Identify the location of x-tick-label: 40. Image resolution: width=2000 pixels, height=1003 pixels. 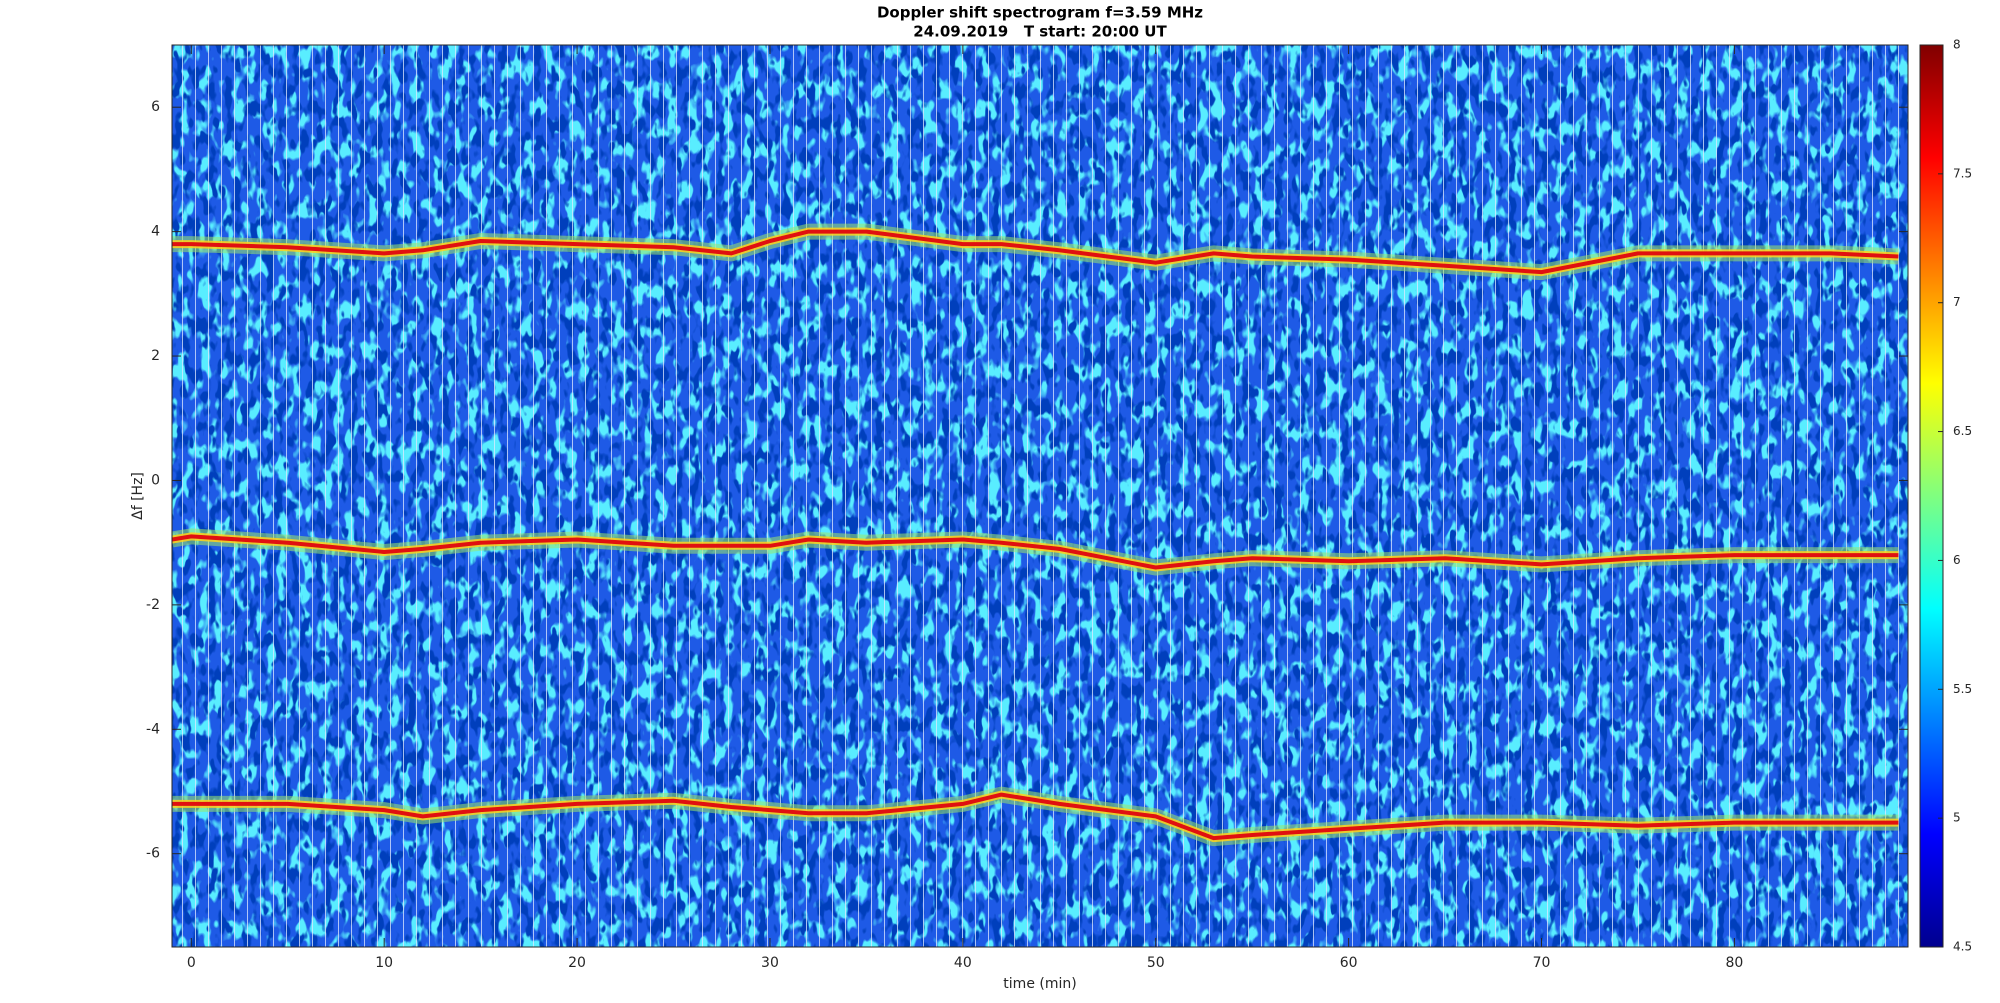
(963, 963).